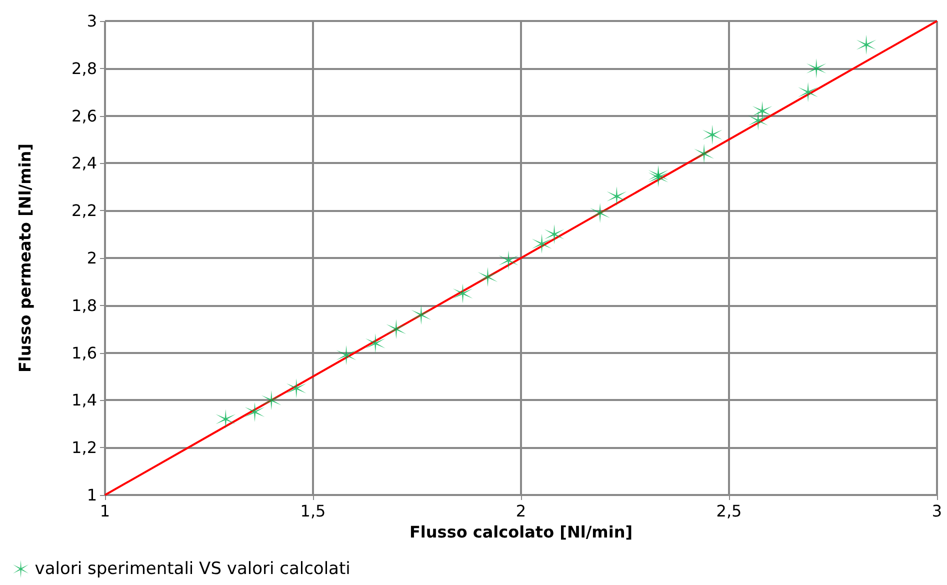  What do you see at coordinates (84, 448) in the screenshot?
I see `y-tick-label: 1,2` at bounding box center [84, 448].